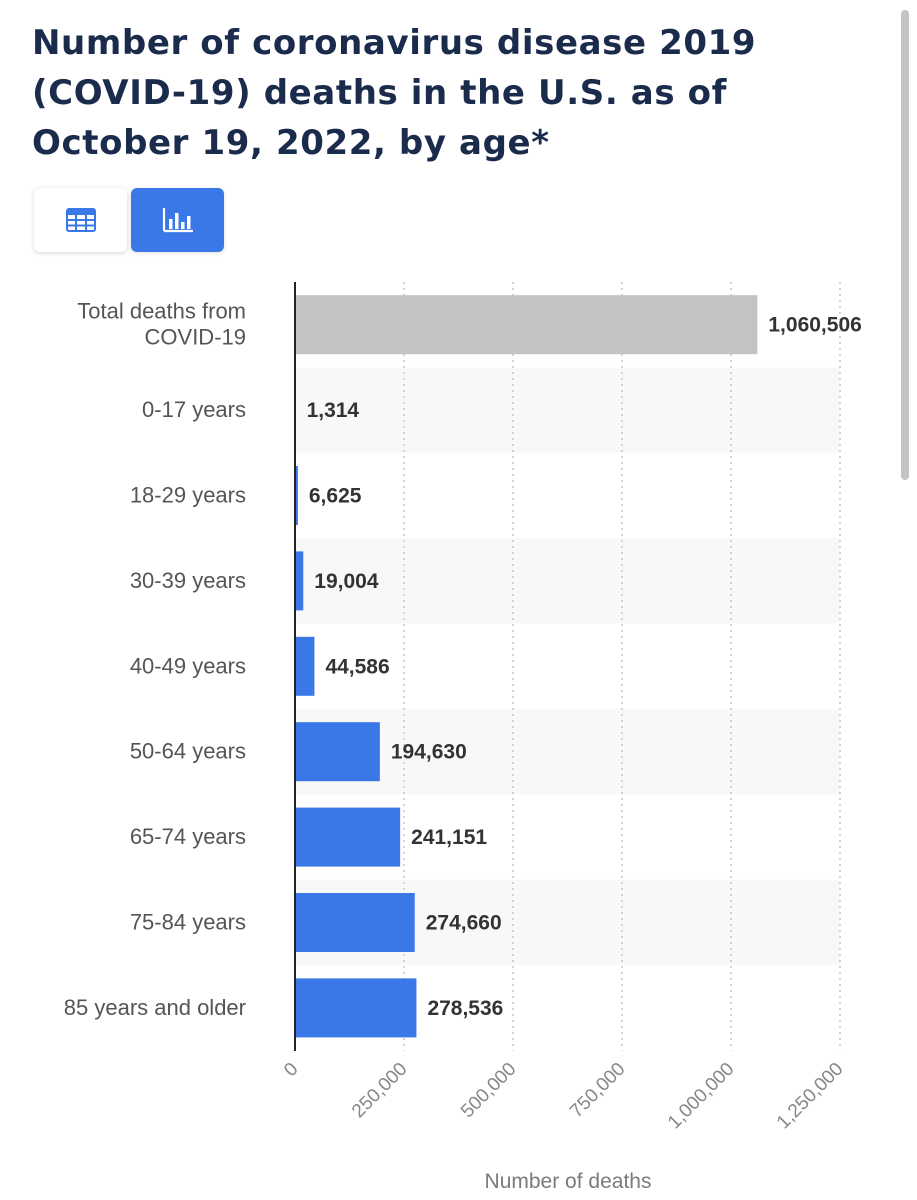 The width and height of the screenshot is (917, 1200). What do you see at coordinates (188, 922) in the screenshot?
I see `category-label: 75-84 years` at bounding box center [188, 922].